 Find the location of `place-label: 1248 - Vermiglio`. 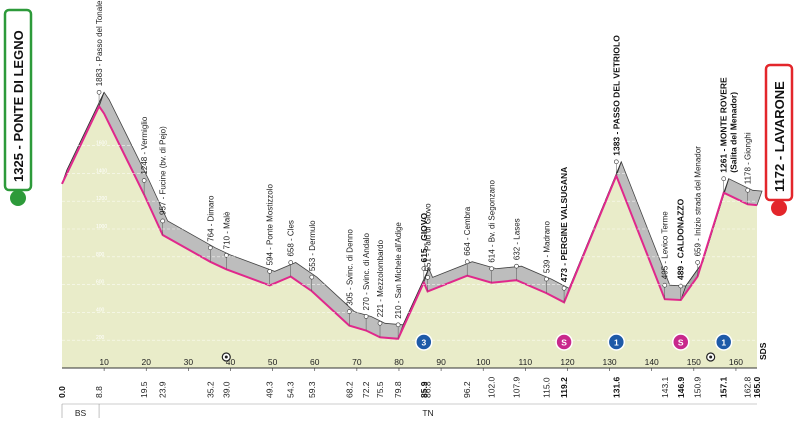

place-label: 1248 - Vermiglio is located at coordinates (144, 145).